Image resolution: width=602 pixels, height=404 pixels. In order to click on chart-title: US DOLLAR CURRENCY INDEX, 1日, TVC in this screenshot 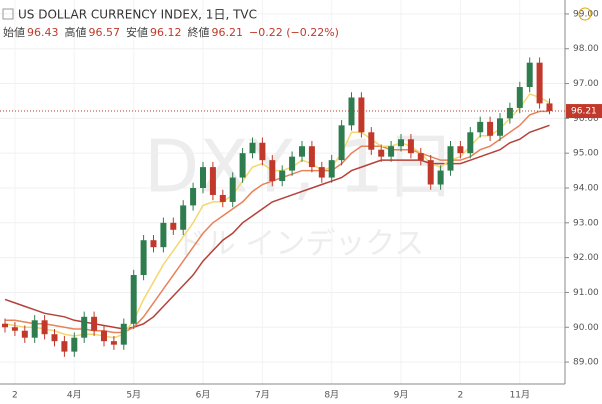, I will do `click(137, 15)`.